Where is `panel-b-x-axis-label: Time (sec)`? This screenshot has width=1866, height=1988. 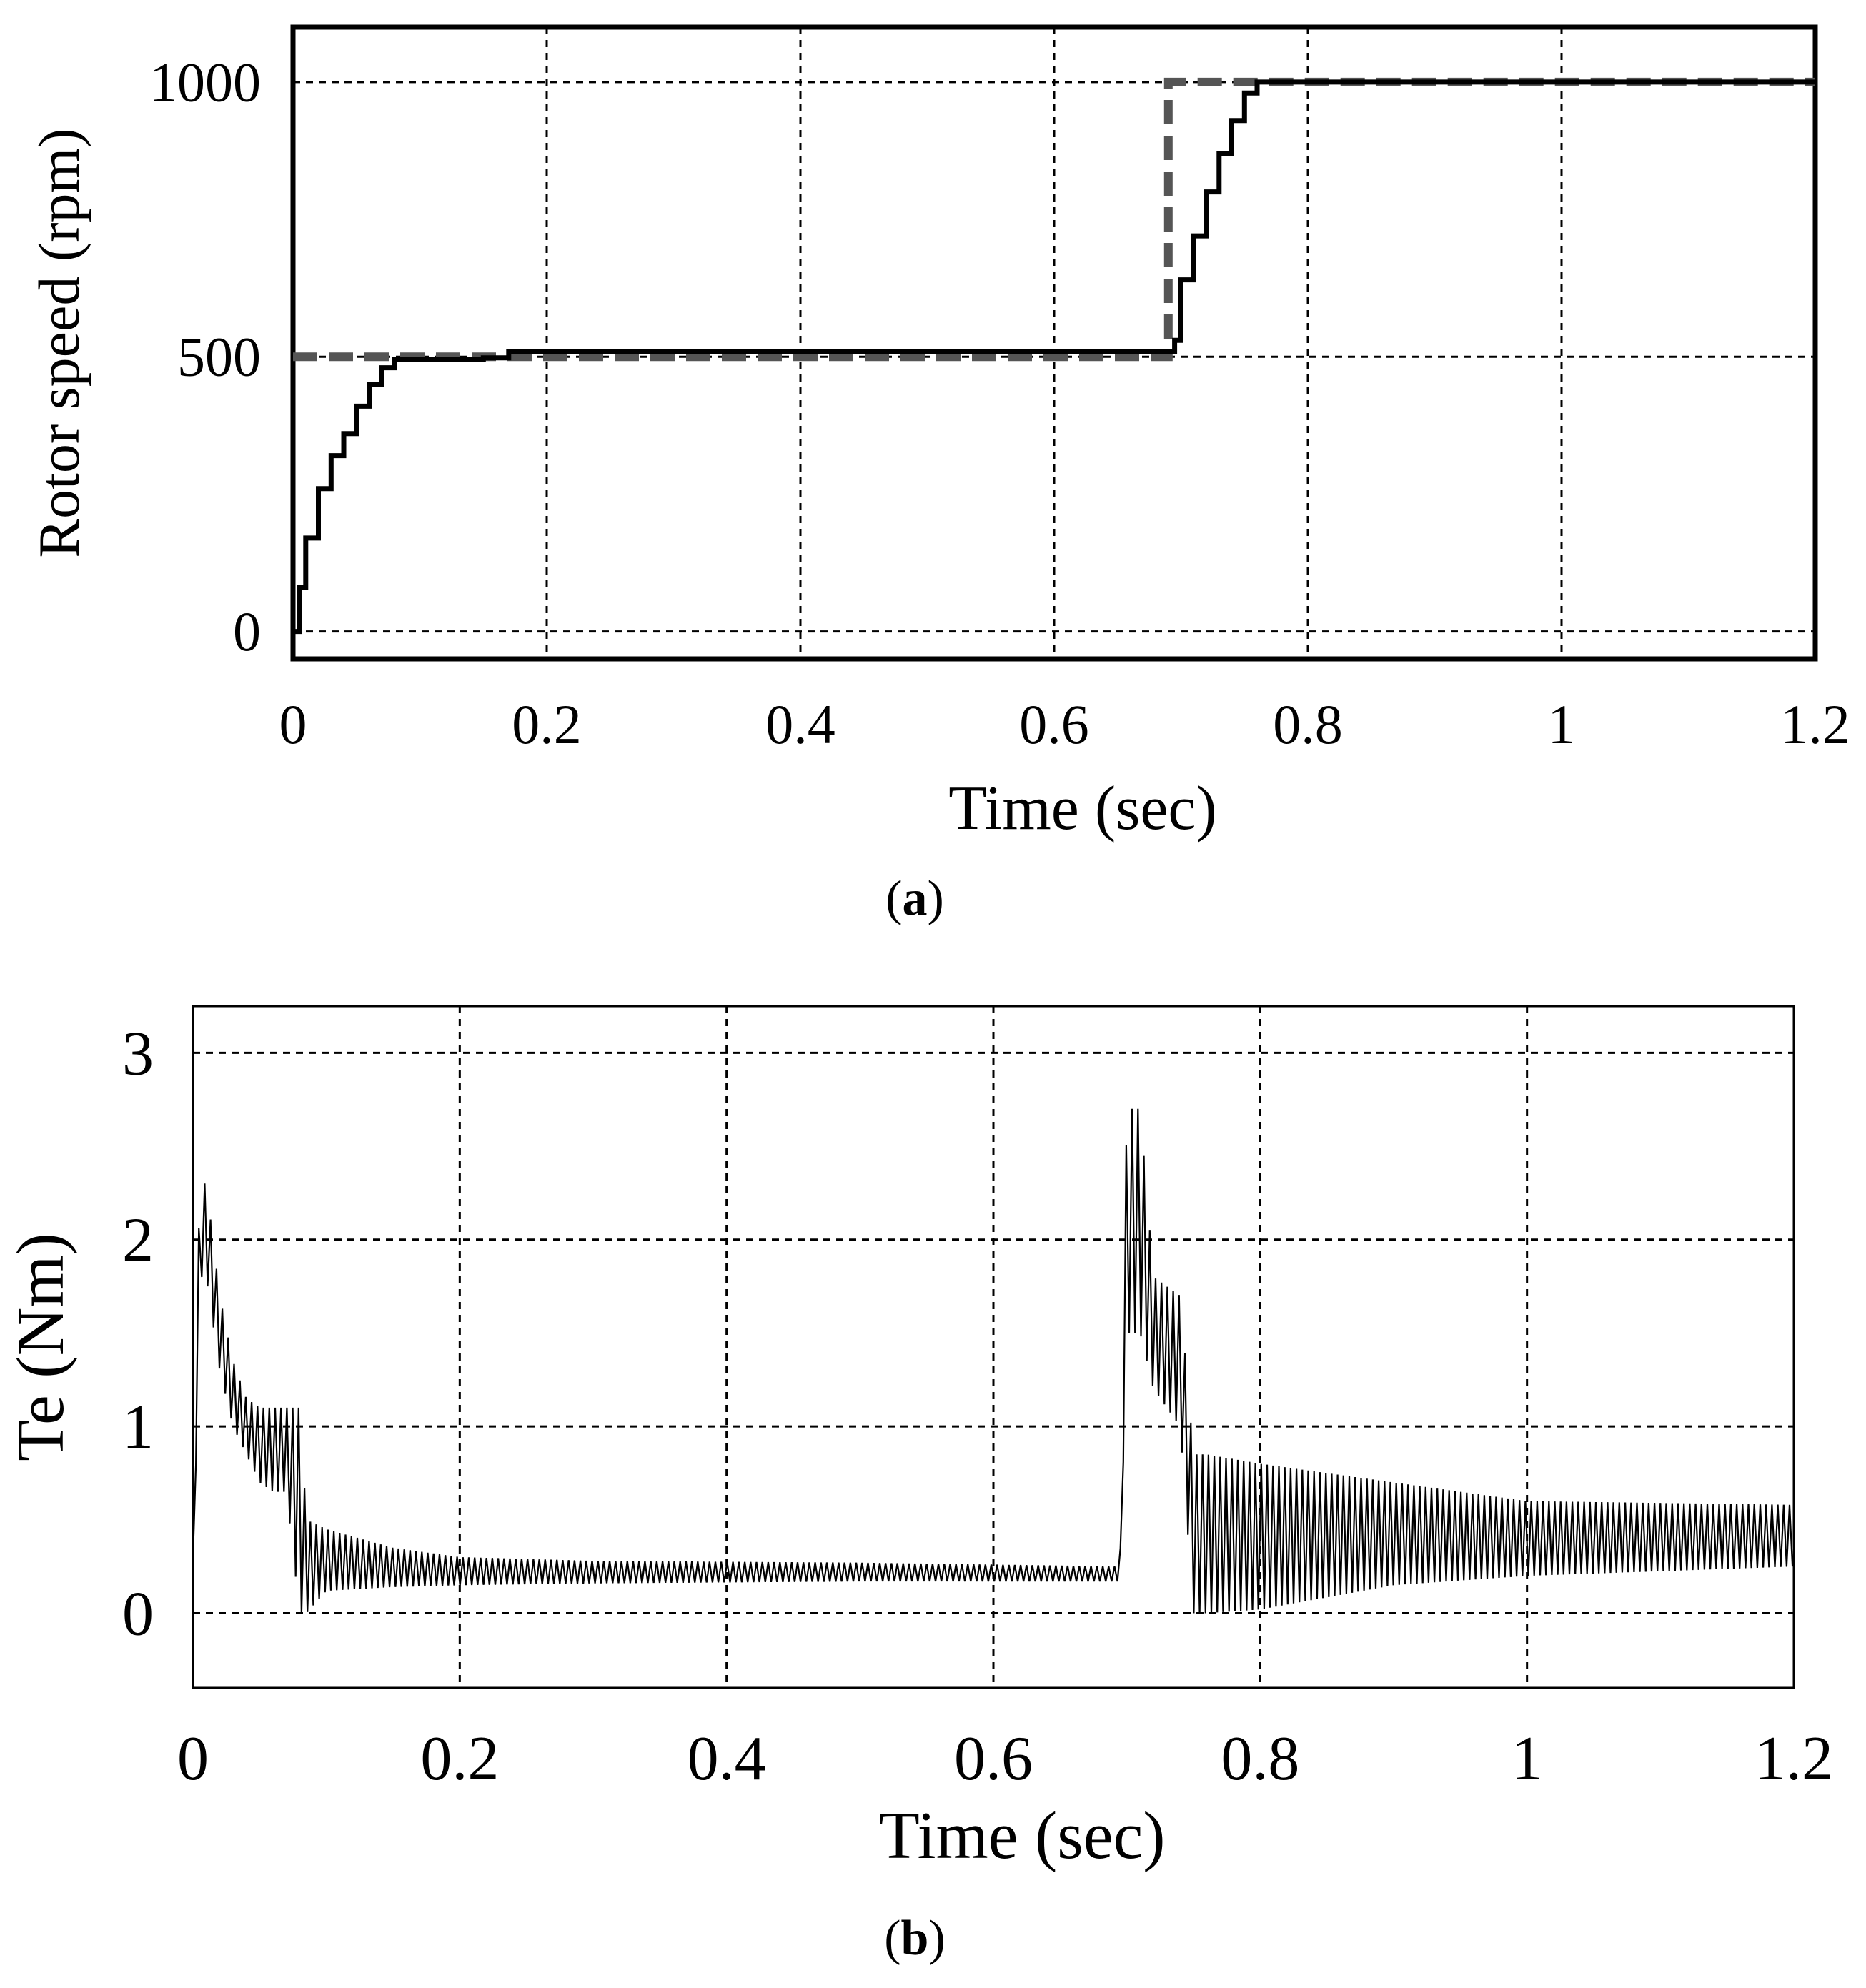
panel-b-x-axis-label: Time (sec) is located at coordinates (1022, 1836).